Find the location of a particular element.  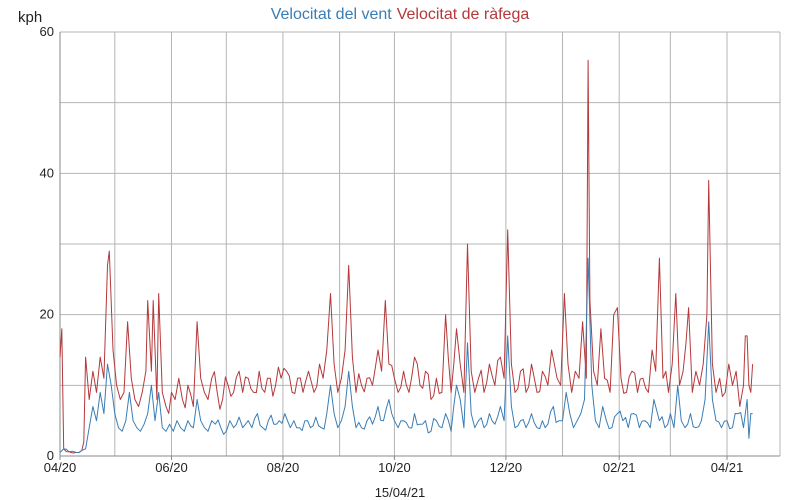

x-tick-label: 08/20 is located at coordinates (283, 467).